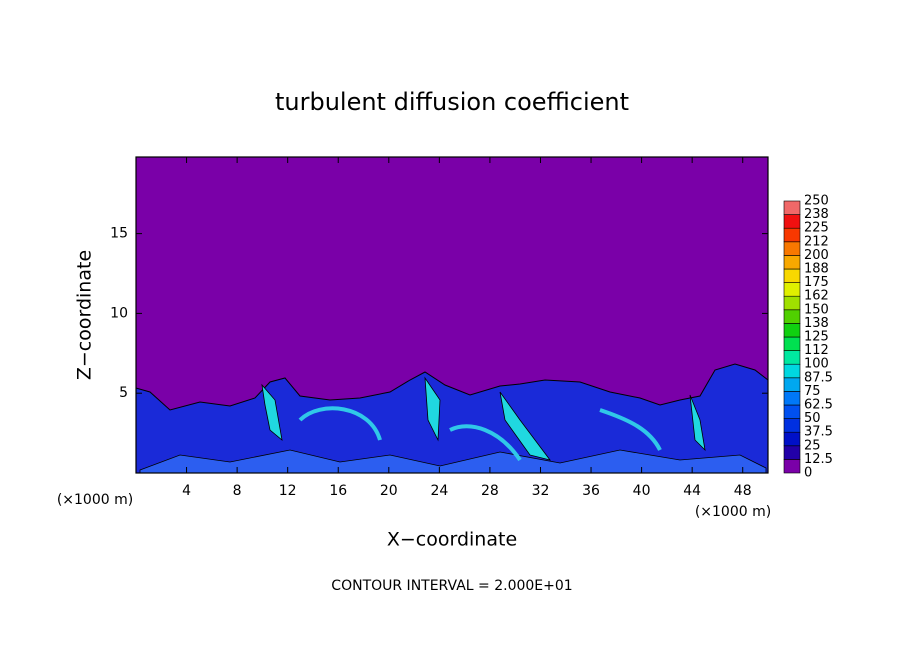  Describe the element at coordinates (818, 459) in the screenshot. I see `colorbar-label: 12.5` at that location.